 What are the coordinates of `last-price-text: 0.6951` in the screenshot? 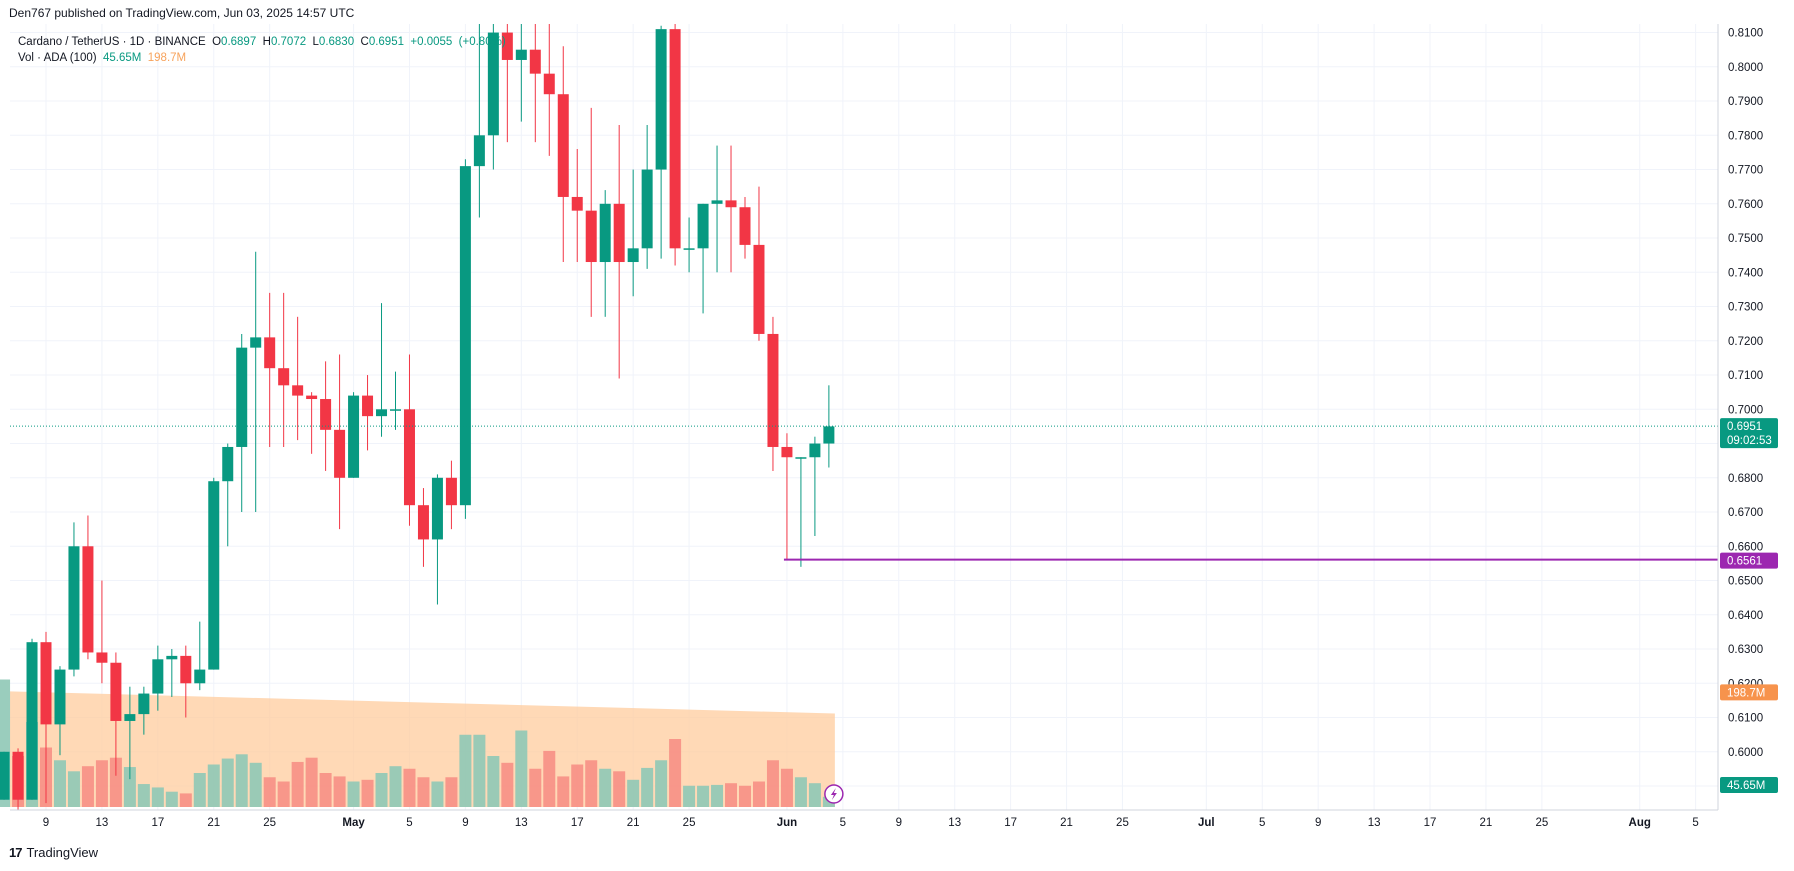 It's located at (1744, 427).